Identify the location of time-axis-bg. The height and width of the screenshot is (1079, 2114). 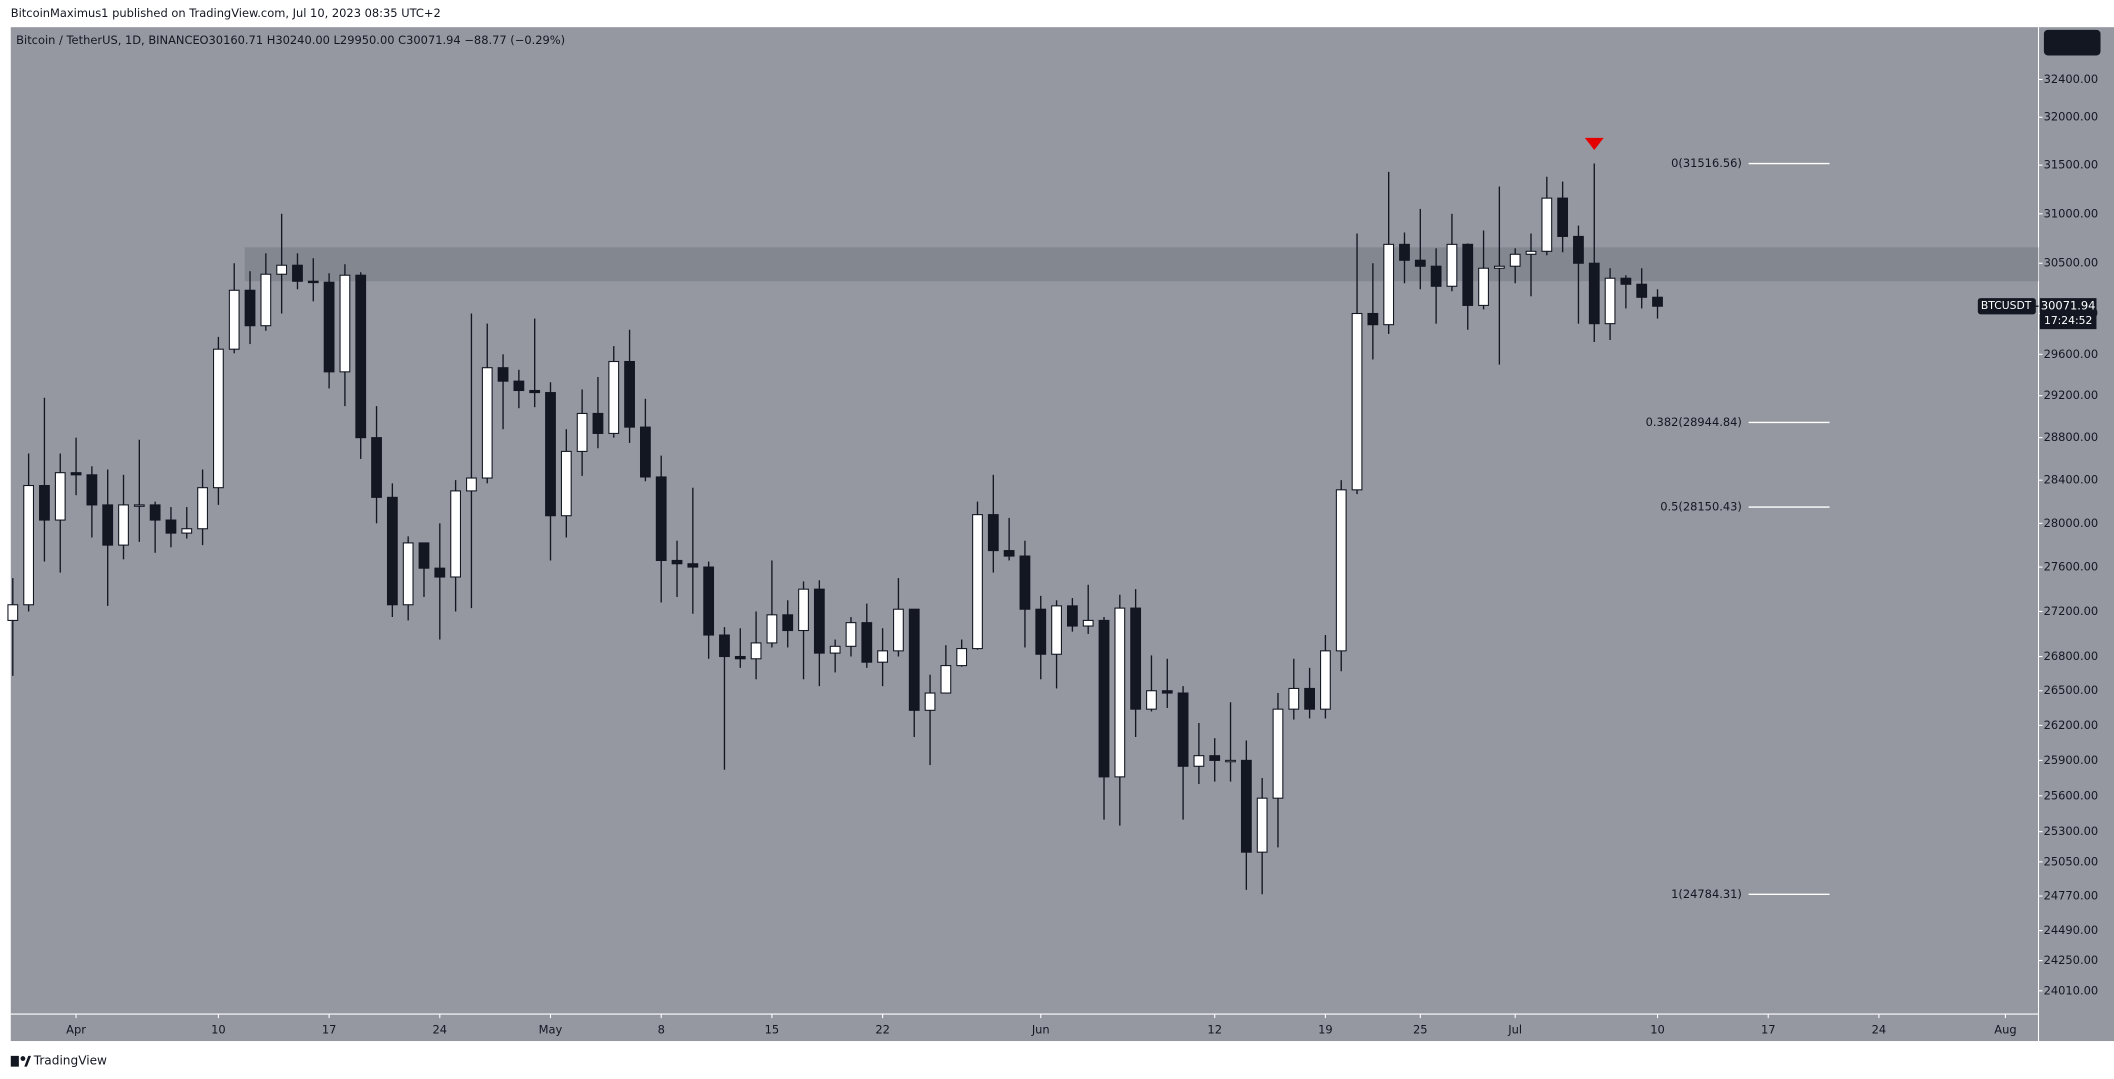
(1024, 1028).